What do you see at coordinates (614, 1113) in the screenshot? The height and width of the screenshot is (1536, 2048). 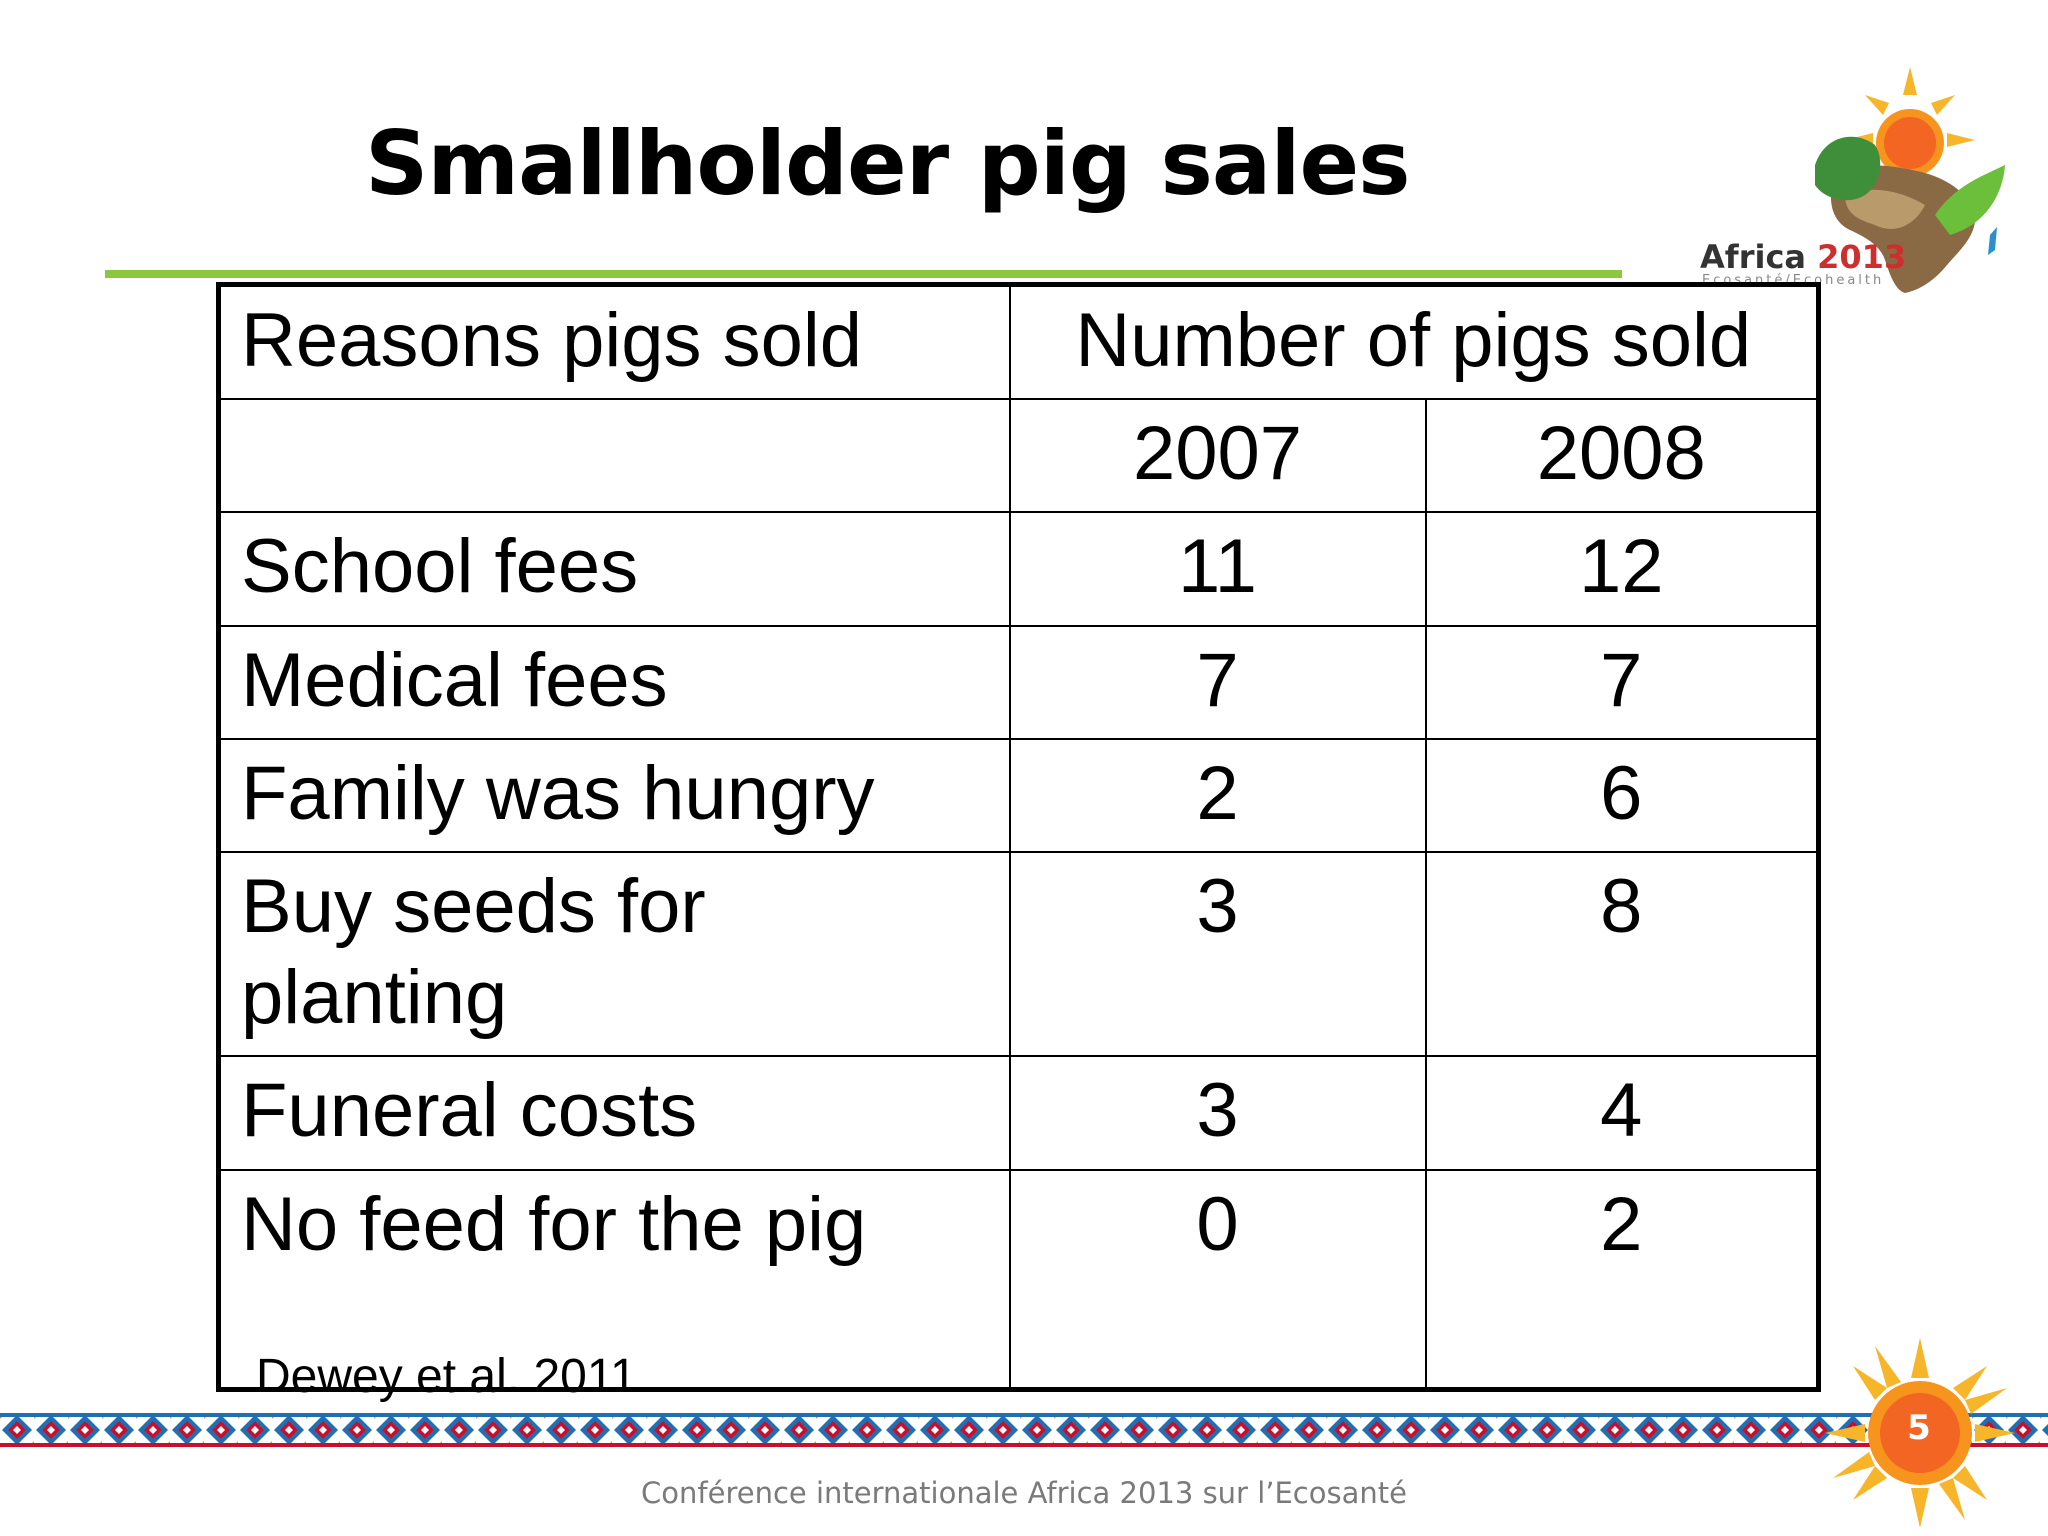 I see `reason-cell: Funeral costs` at bounding box center [614, 1113].